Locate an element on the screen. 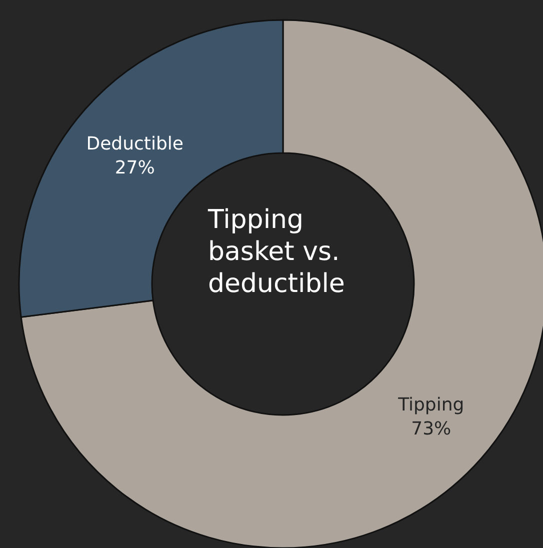 This screenshot has height=548, width=543. data-label: 27% is located at coordinates (134, 167).